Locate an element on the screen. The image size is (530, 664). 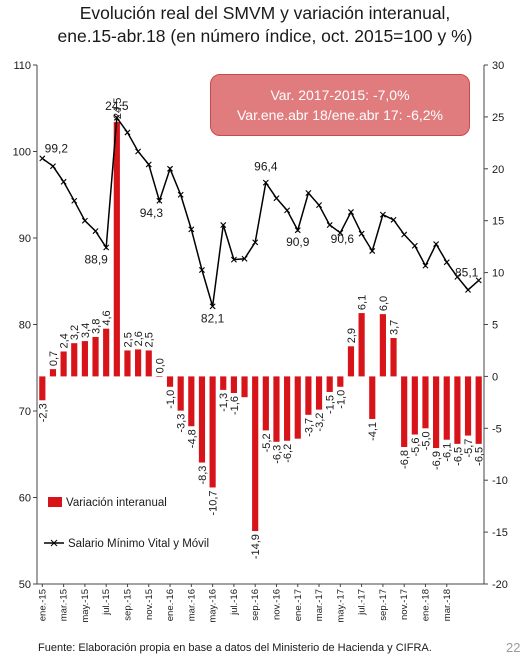
left-tick-label: 80 is located at coordinates (25, 326).